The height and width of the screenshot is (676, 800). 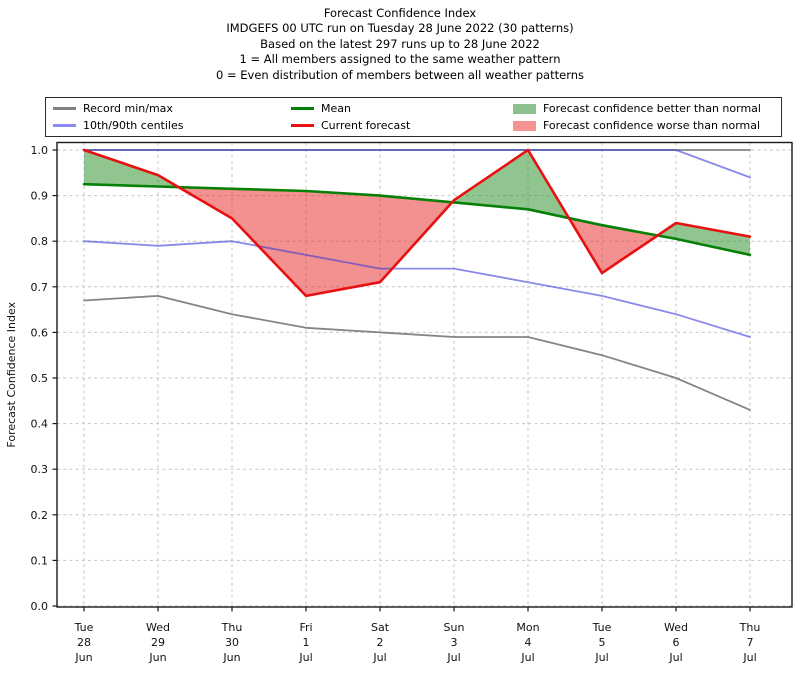 I want to click on x-tick-label: Fri, so click(x=305, y=627).